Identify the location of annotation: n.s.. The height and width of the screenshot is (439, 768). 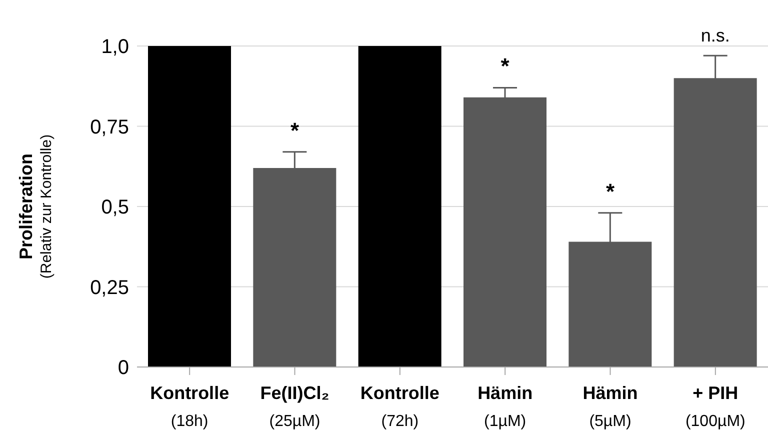
(715, 36).